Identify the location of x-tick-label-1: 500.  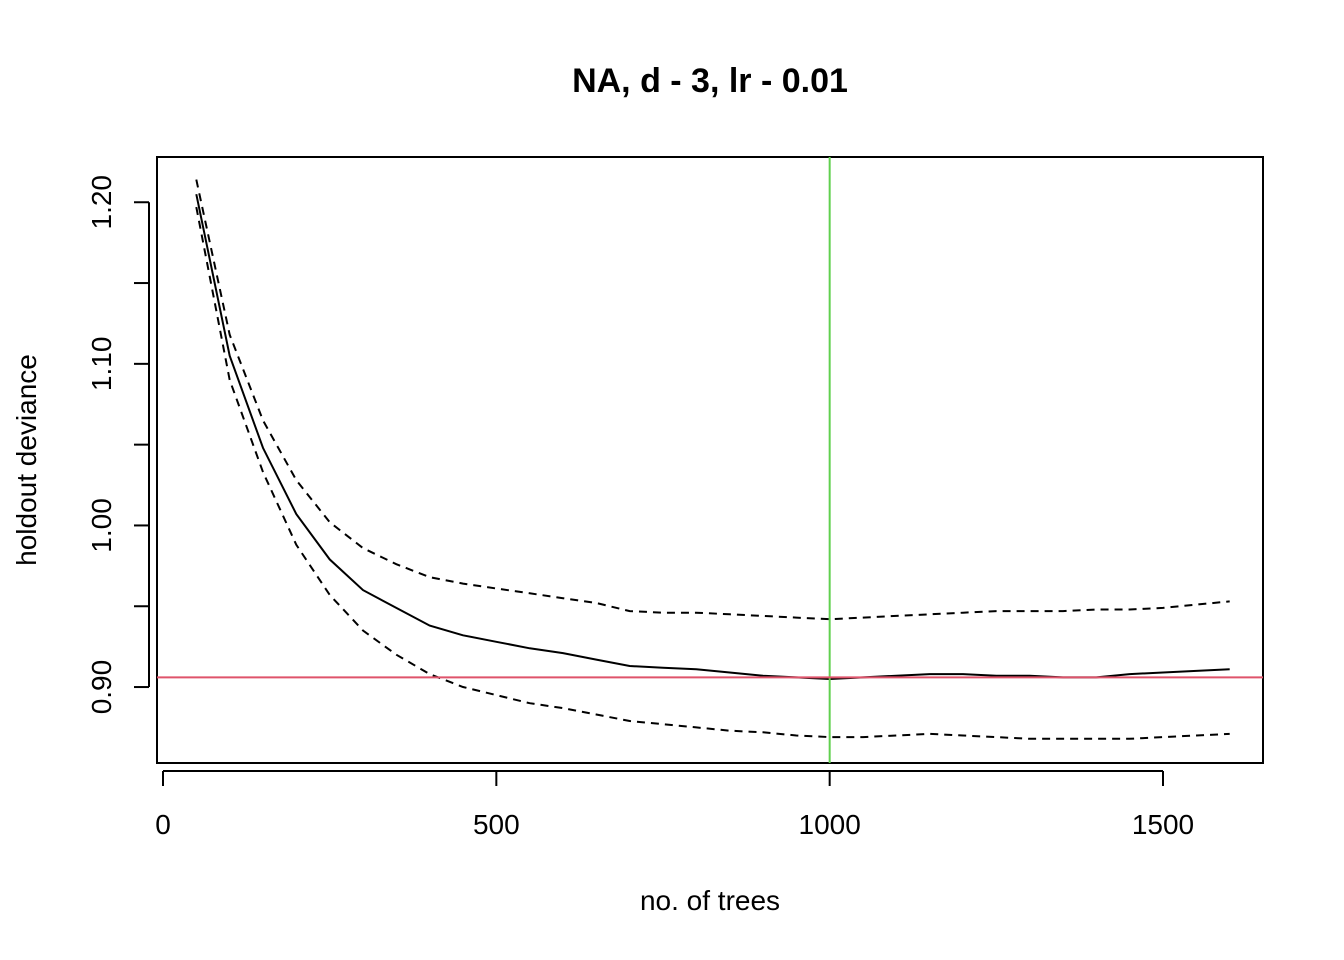
(496, 824).